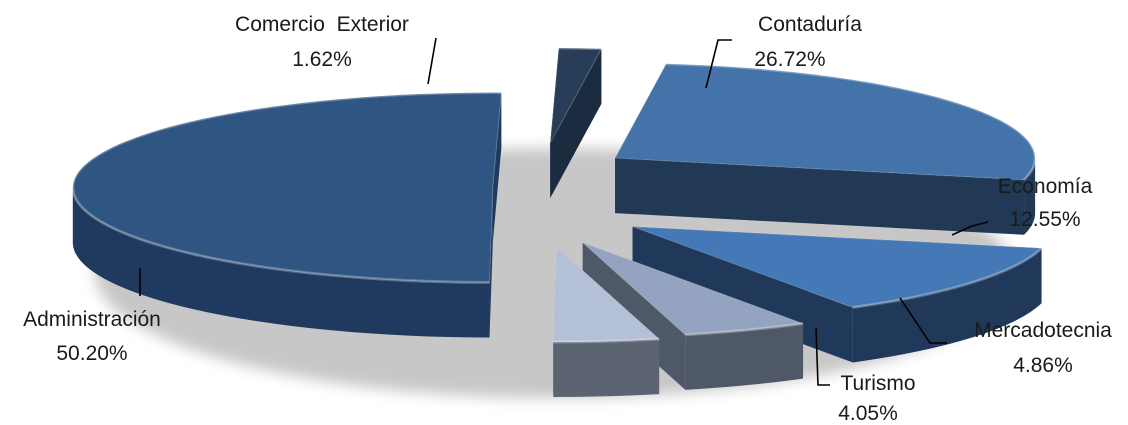 This screenshot has height=425, width=1128. What do you see at coordinates (1045, 186) in the screenshot?
I see `slice-label-economia: Economía` at bounding box center [1045, 186].